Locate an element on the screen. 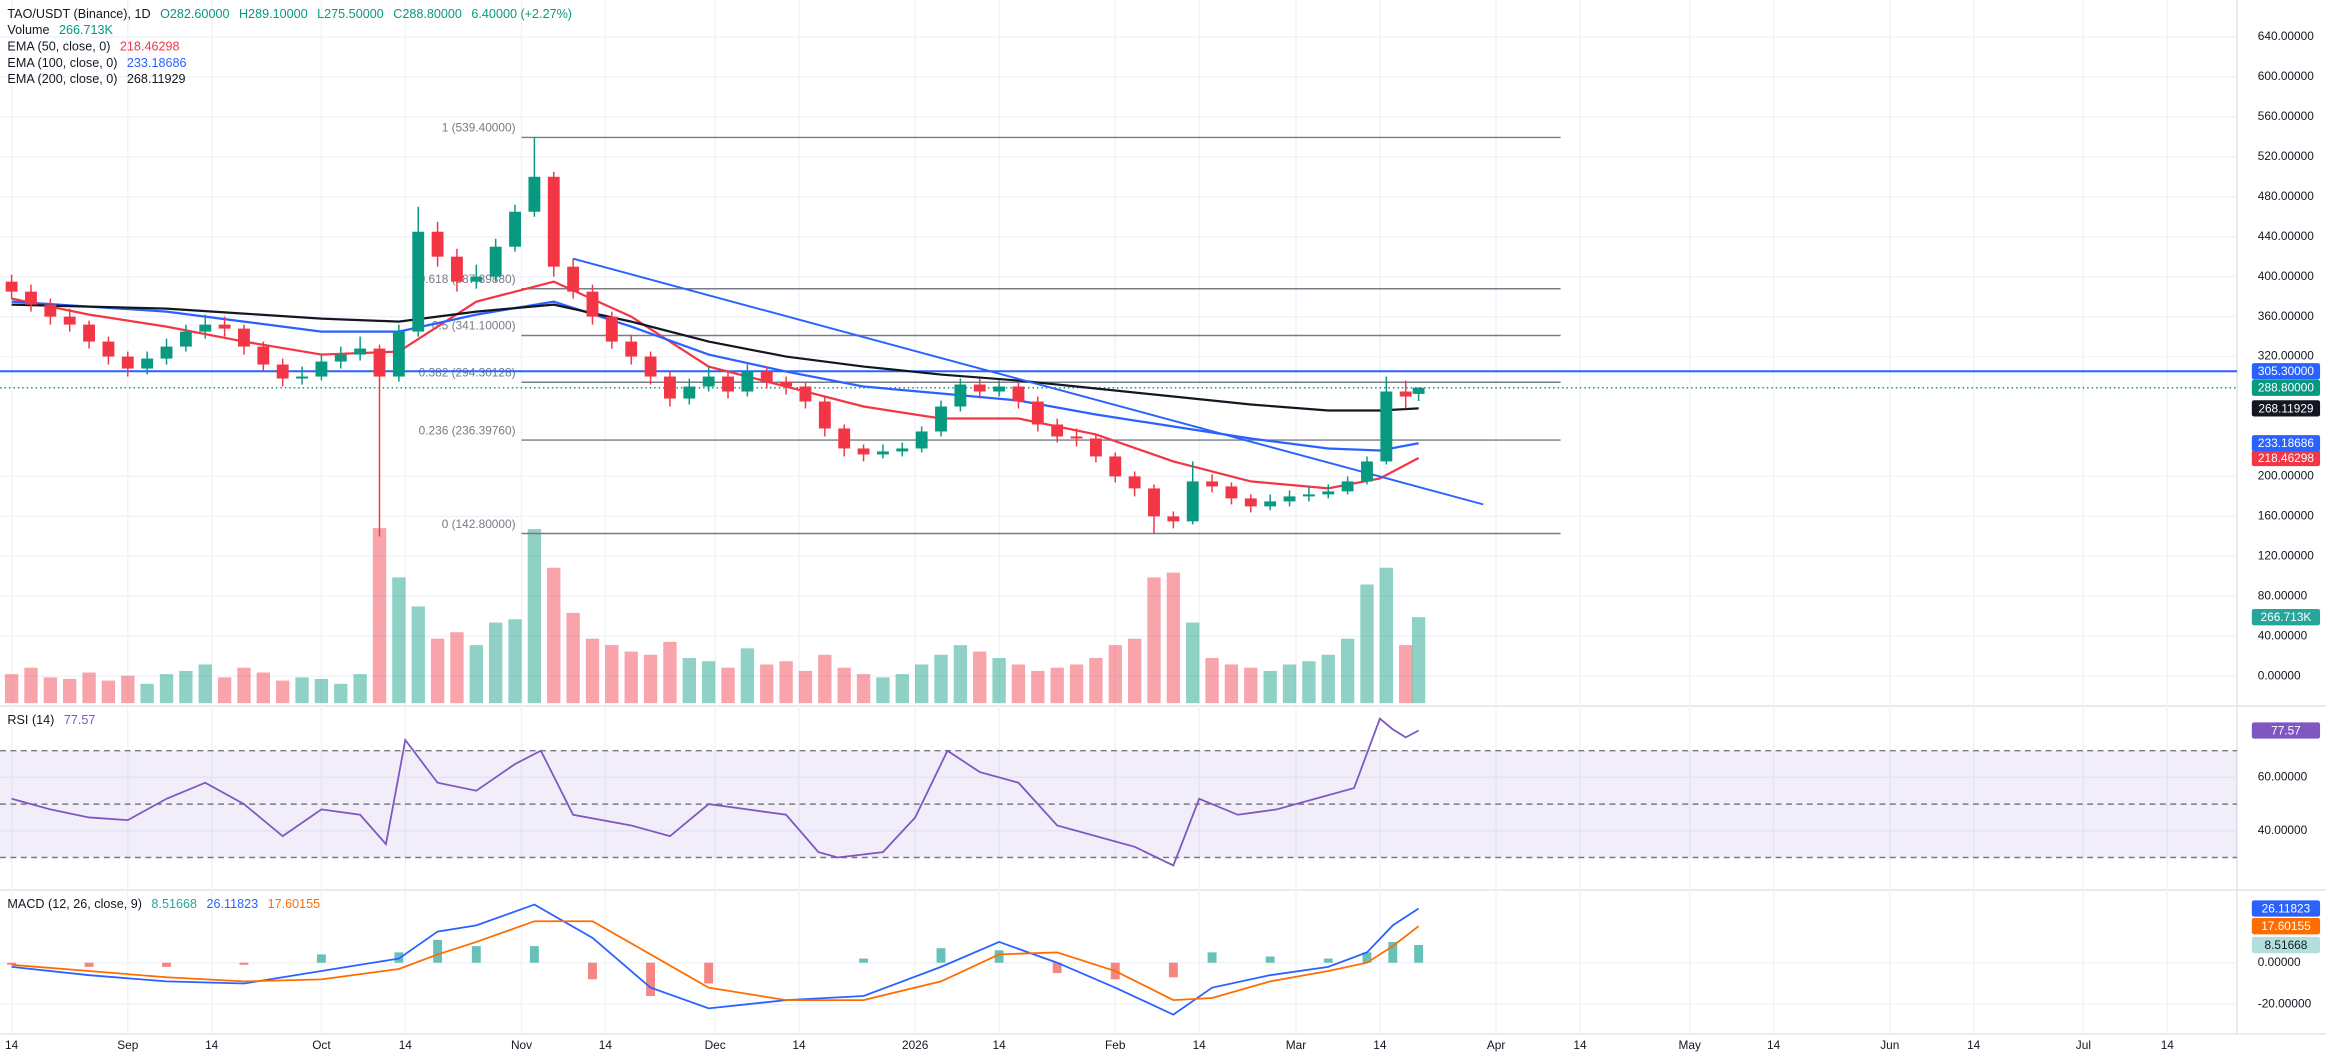  volume-value: 266.713K is located at coordinates (85, 30).